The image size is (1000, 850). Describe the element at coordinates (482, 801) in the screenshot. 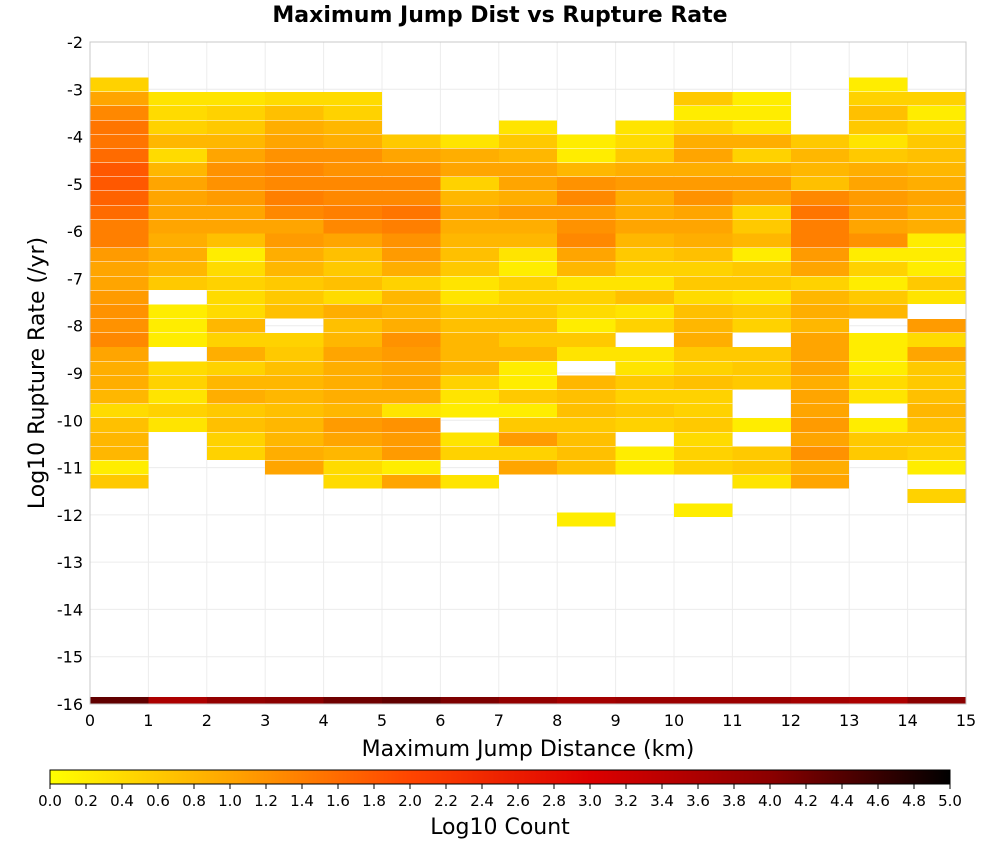

I see `colorbar-tick-label: 2.4` at that location.